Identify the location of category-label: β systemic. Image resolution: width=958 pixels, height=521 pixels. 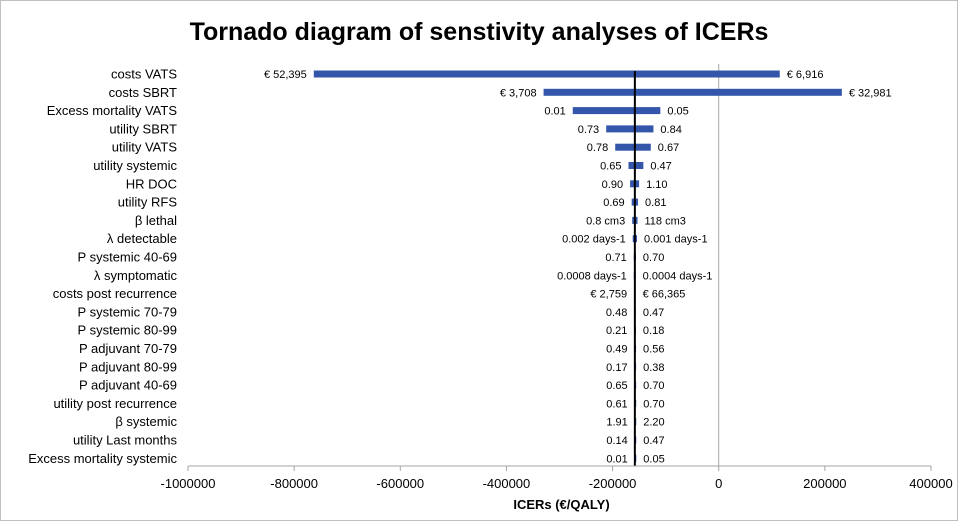
(146, 421).